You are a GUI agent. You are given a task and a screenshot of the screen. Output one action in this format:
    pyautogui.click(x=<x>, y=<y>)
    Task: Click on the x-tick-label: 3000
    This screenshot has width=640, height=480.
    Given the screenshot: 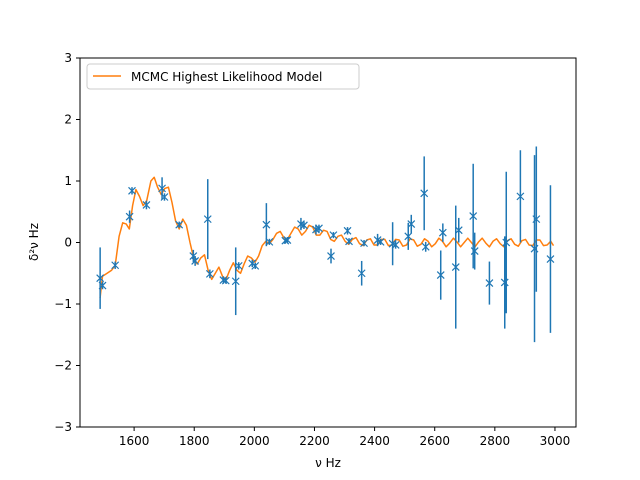 What is the action you would take?
    pyautogui.click(x=555, y=441)
    